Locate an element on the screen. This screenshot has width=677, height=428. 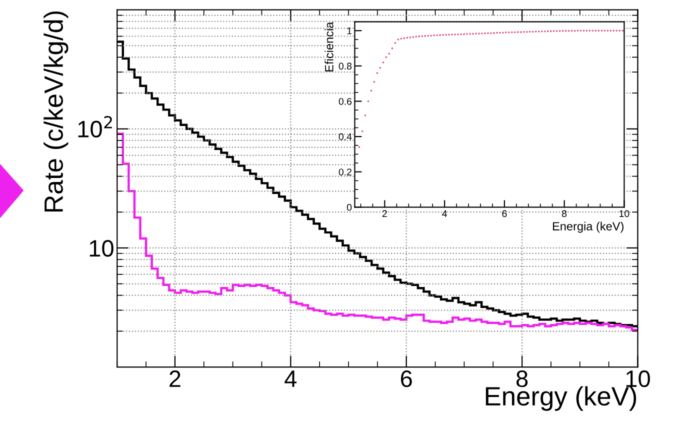
x-axis-title: Energia (keV) is located at coordinates (588, 227).